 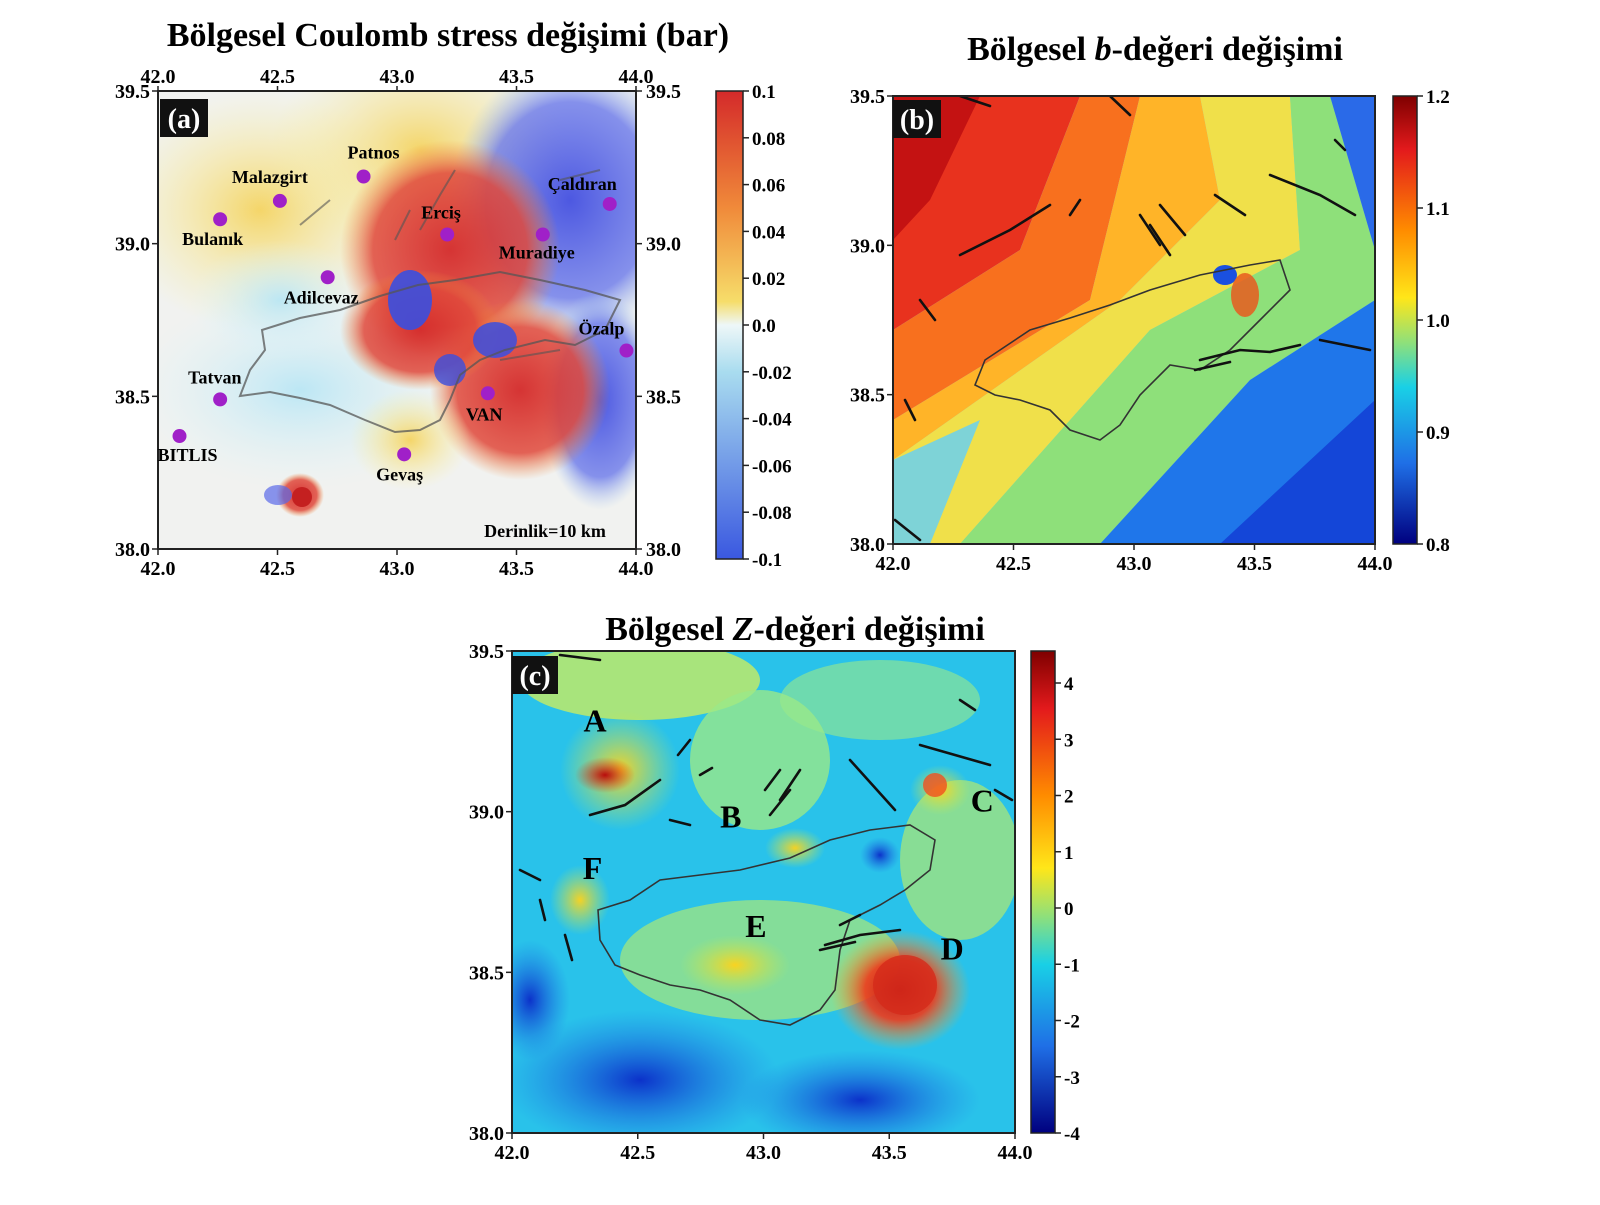 What do you see at coordinates (1069, 740) in the screenshot?
I see `colorbar-tick-label: 3` at bounding box center [1069, 740].